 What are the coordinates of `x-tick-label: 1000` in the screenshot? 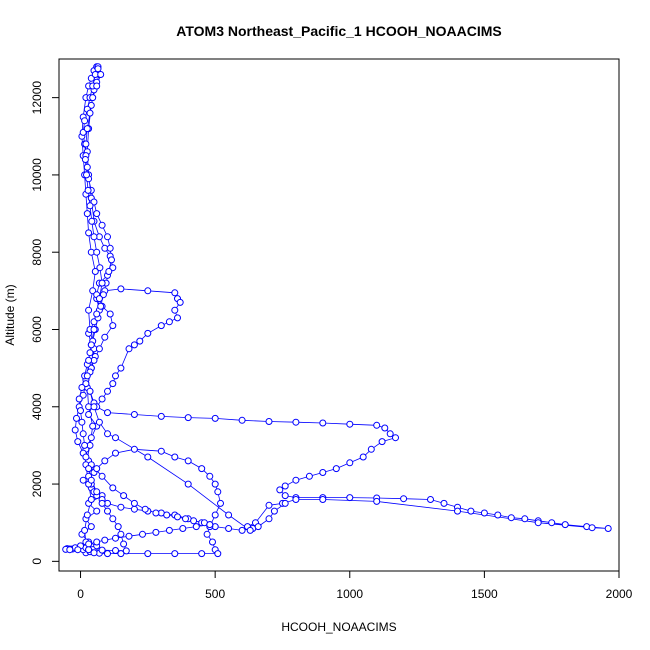 It's located at (349, 594).